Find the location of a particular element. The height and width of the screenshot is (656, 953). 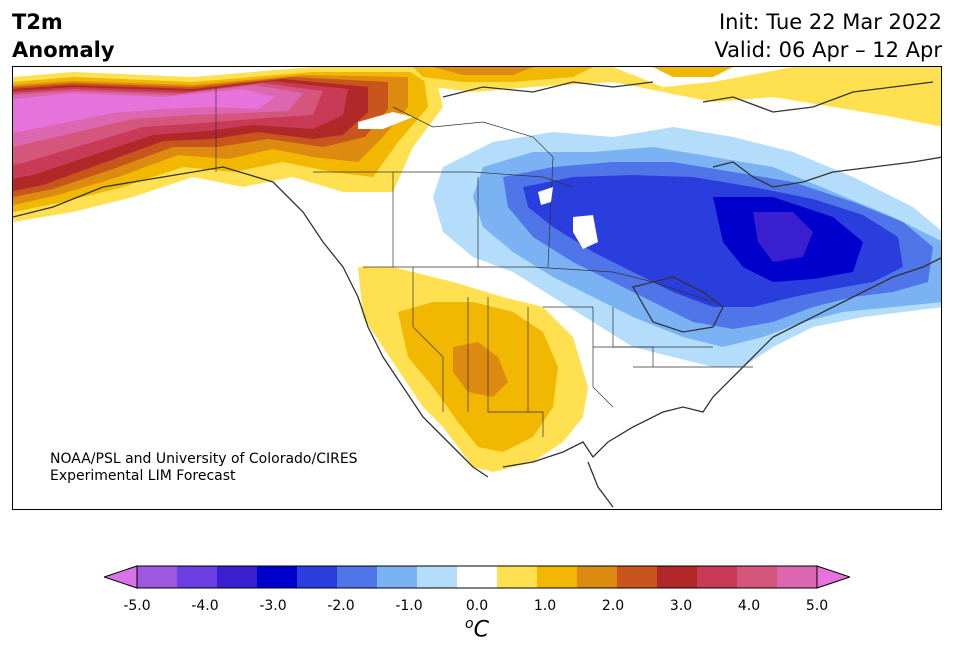

colorbar-tick-label: -4.0 is located at coordinates (205, 606).